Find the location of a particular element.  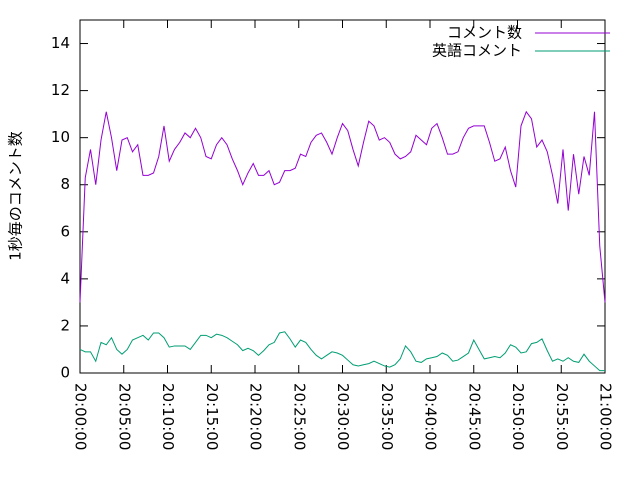

y-tick-label: 2 is located at coordinates (65, 325).